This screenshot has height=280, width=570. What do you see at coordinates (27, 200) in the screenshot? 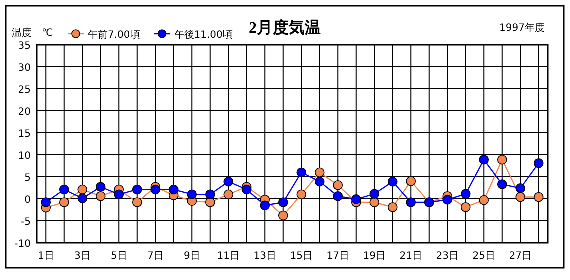
I see `y-tick-label: 0` at bounding box center [27, 200].